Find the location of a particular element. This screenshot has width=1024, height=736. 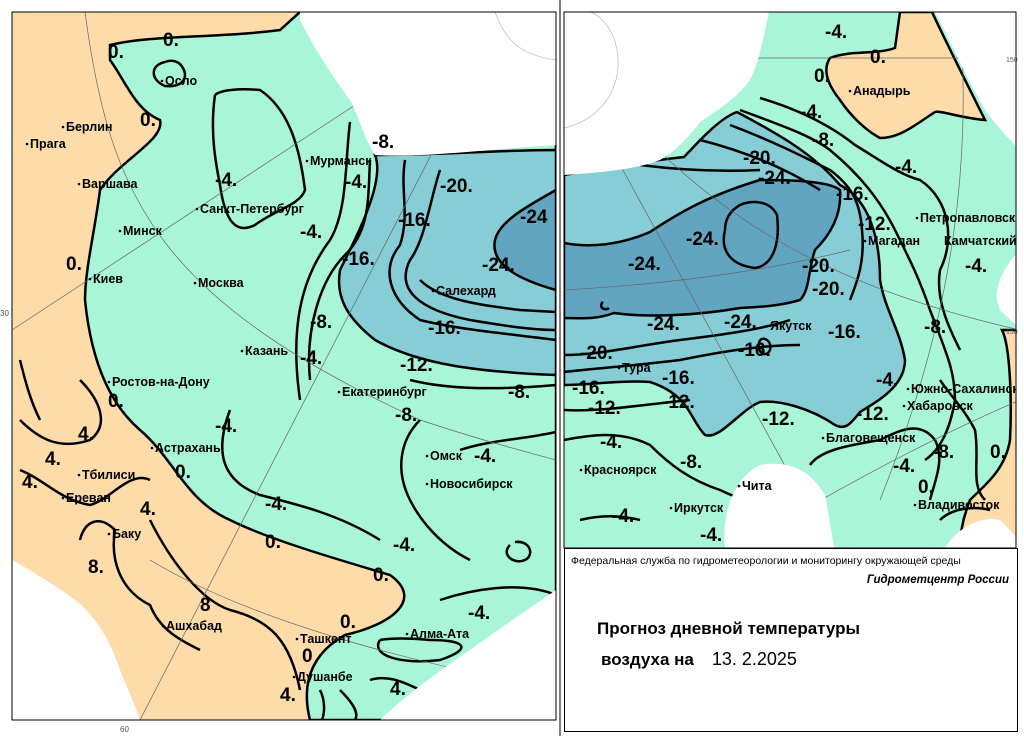

city-label: Осло is located at coordinates (181, 81).